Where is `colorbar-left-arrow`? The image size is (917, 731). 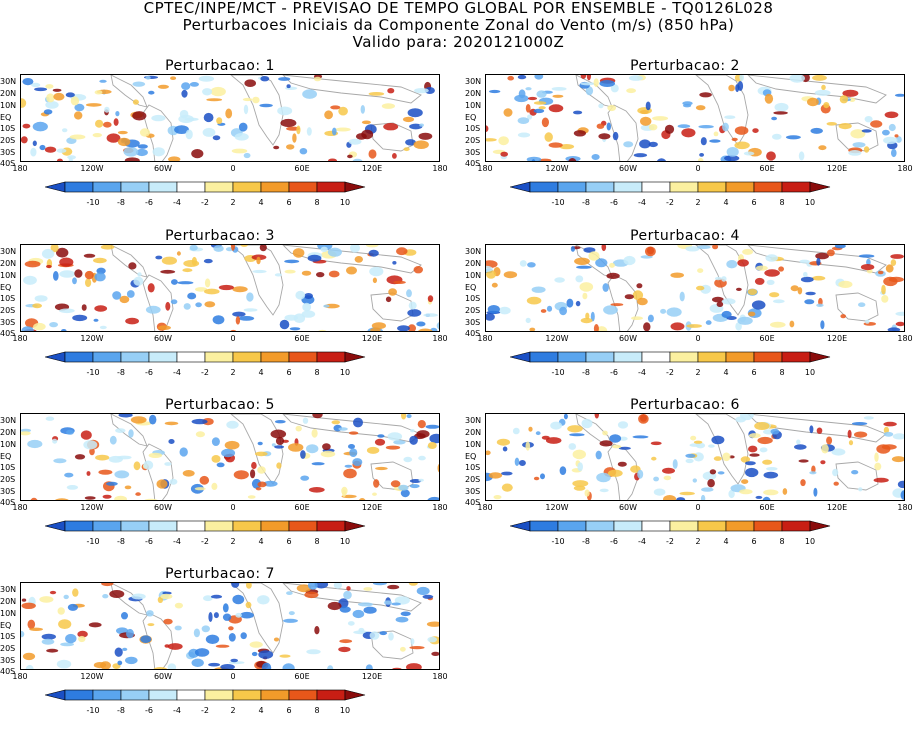 colorbar-left-arrow is located at coordinates (520, 526).